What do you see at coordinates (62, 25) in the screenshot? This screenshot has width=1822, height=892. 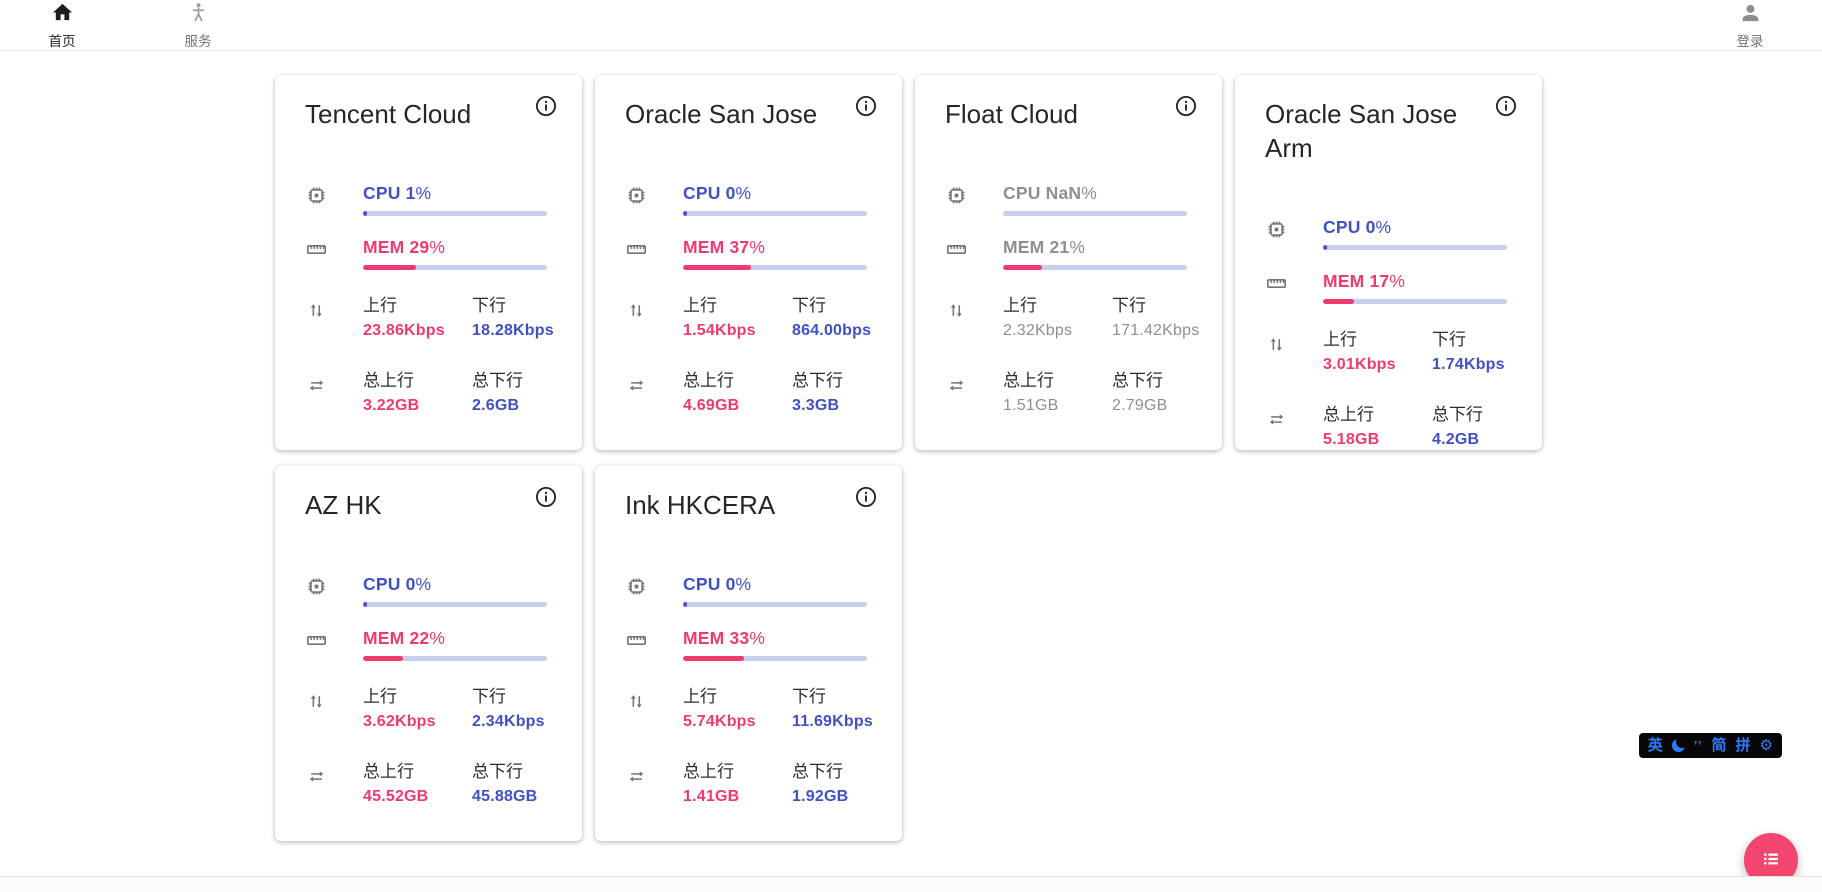 I see `nav-item-home: 首页` at bounding box center [62, 25].